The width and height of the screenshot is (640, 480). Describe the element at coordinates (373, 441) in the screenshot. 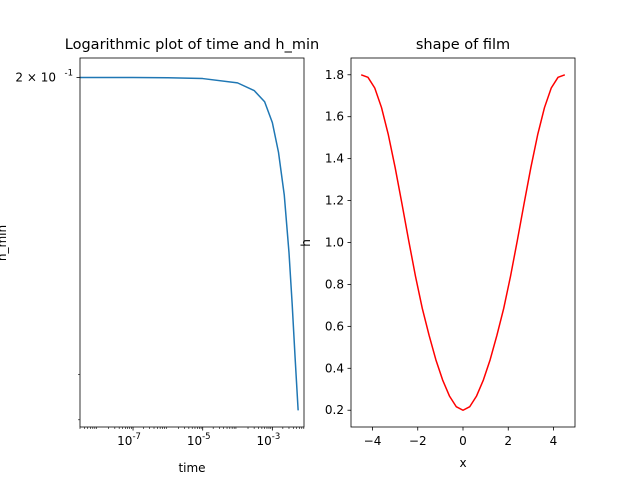

I see `right-x-tick-label: −4` at that location.